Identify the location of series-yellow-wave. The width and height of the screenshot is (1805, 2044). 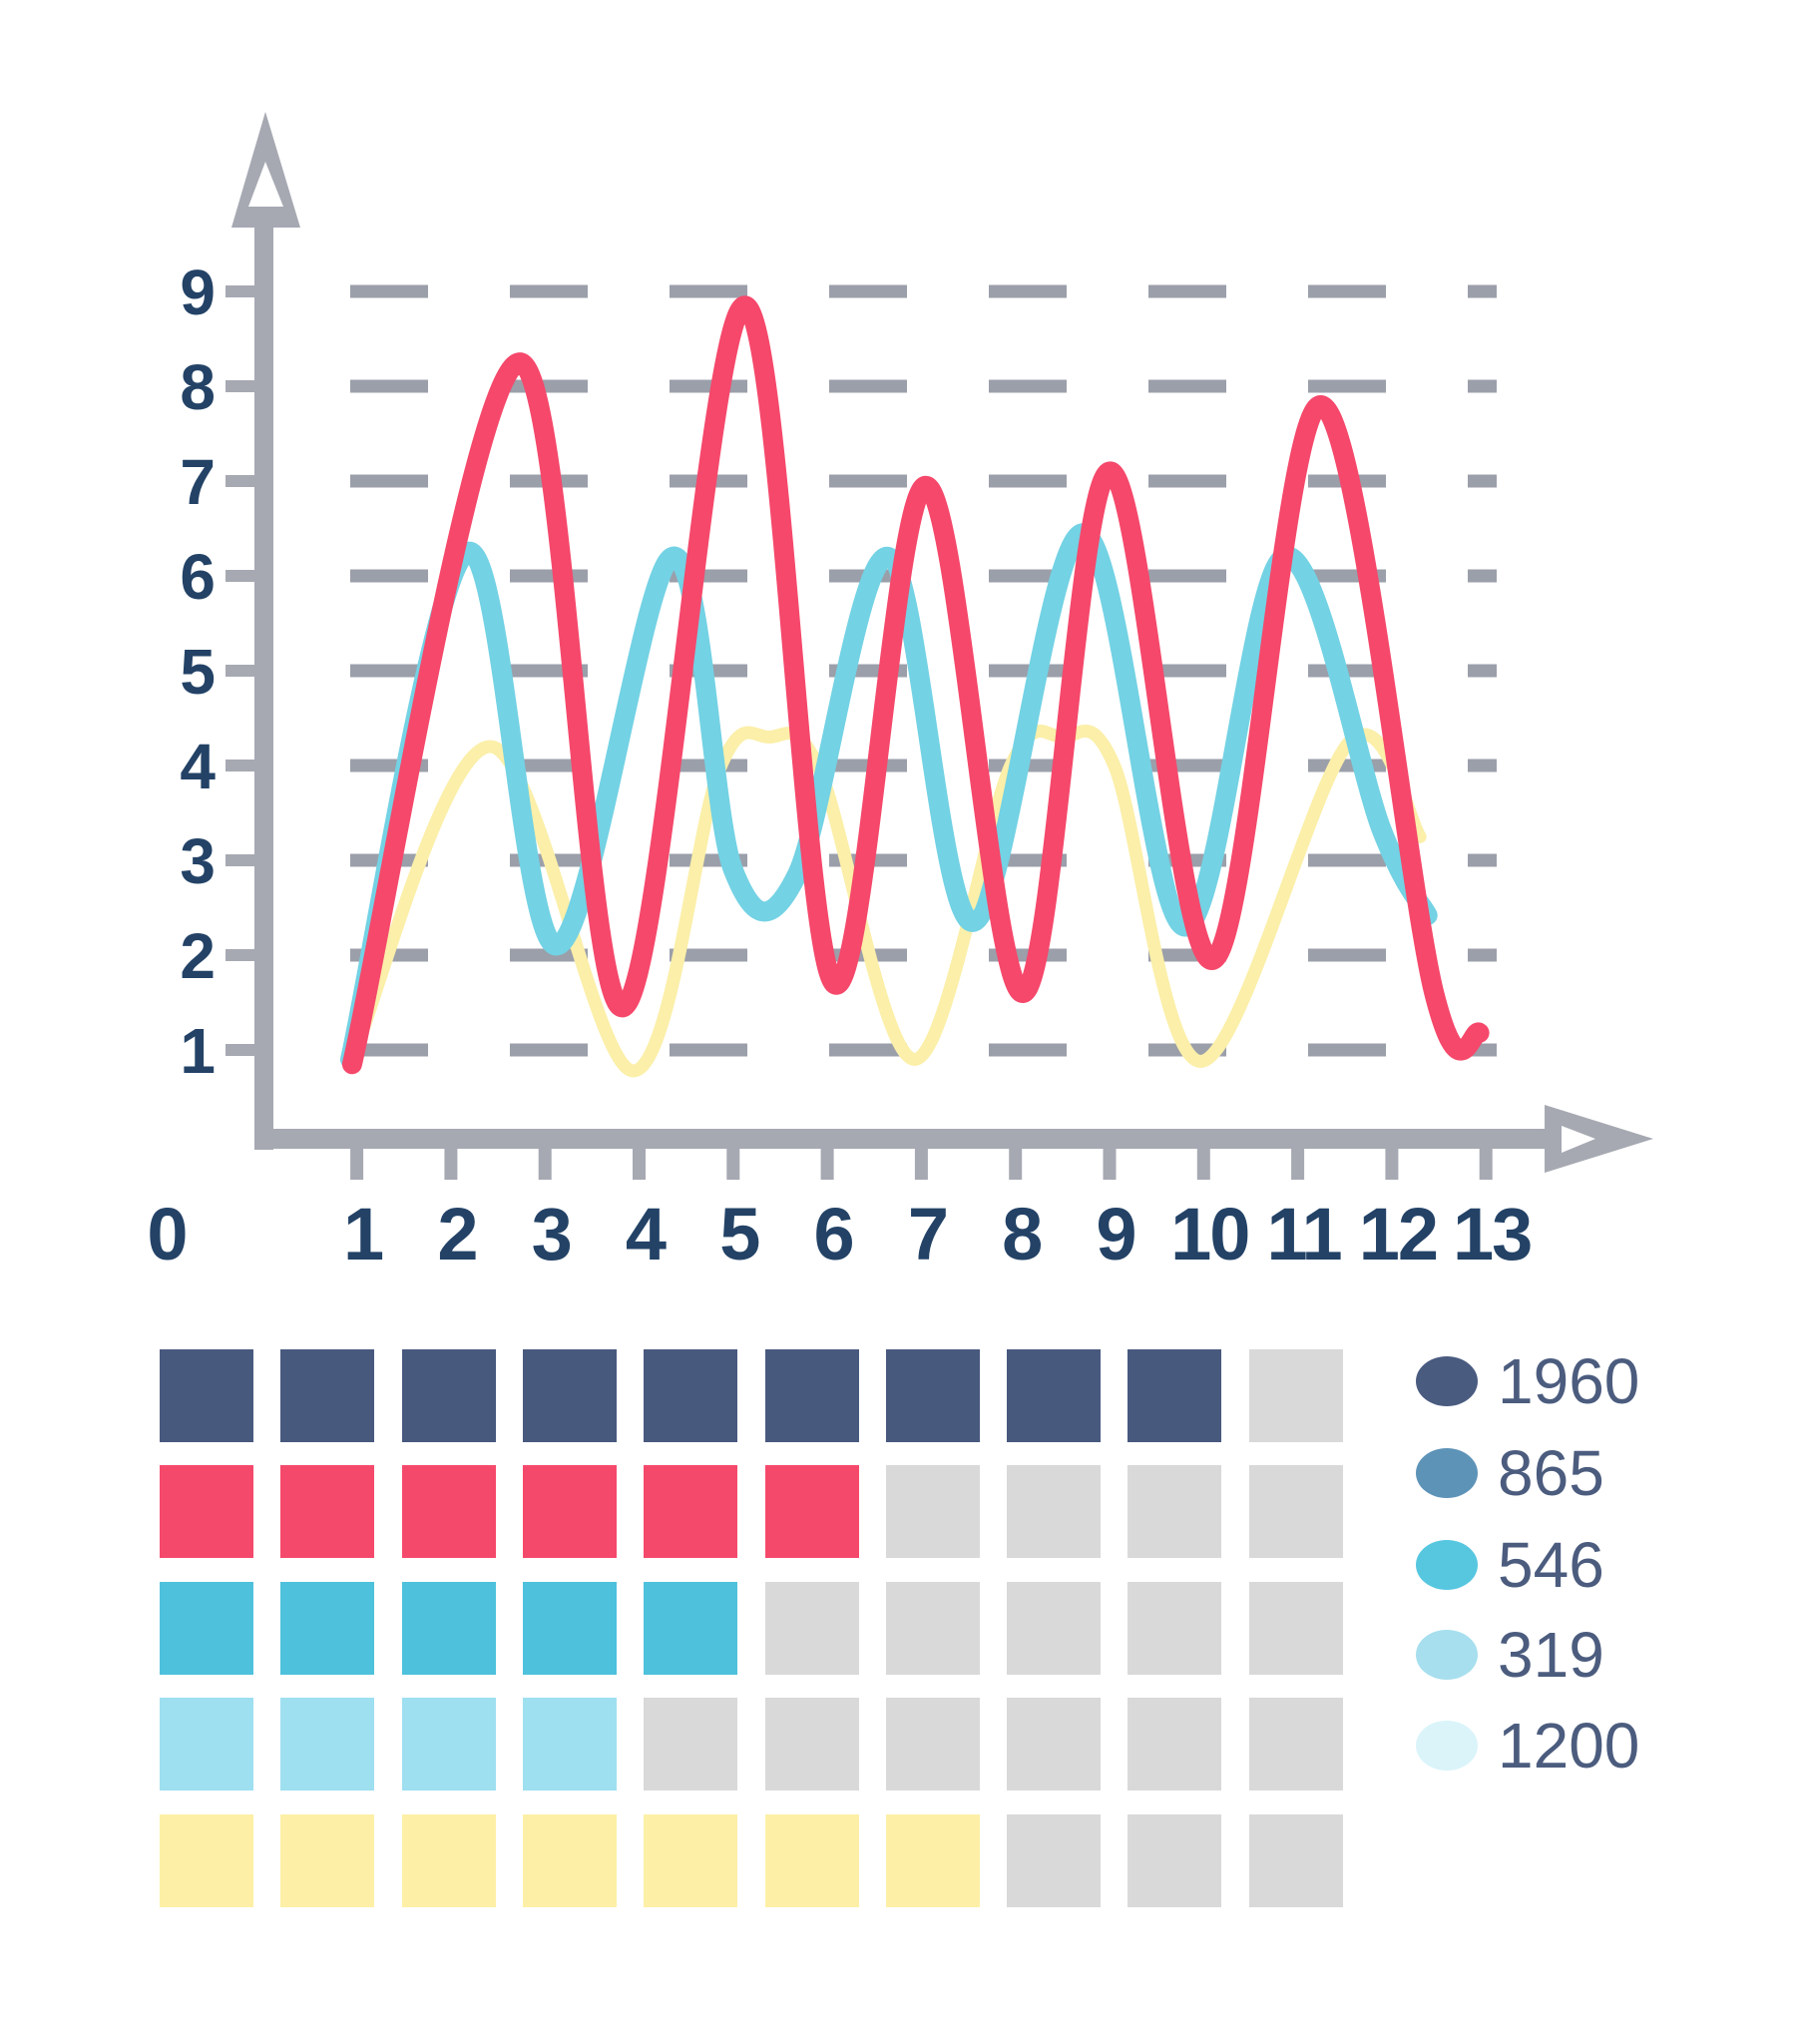
(885, 901).